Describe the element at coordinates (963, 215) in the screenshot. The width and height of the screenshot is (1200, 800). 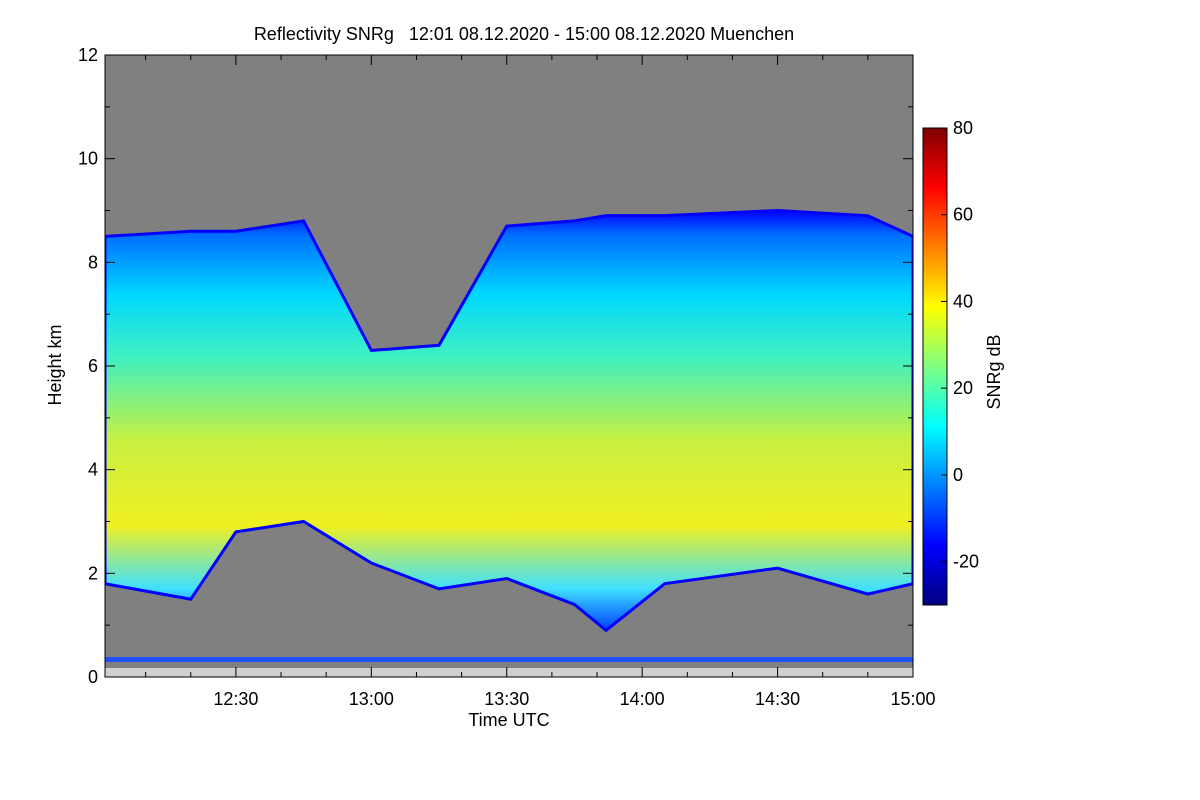
I see `colorbar-tick-label: 60` at that location.